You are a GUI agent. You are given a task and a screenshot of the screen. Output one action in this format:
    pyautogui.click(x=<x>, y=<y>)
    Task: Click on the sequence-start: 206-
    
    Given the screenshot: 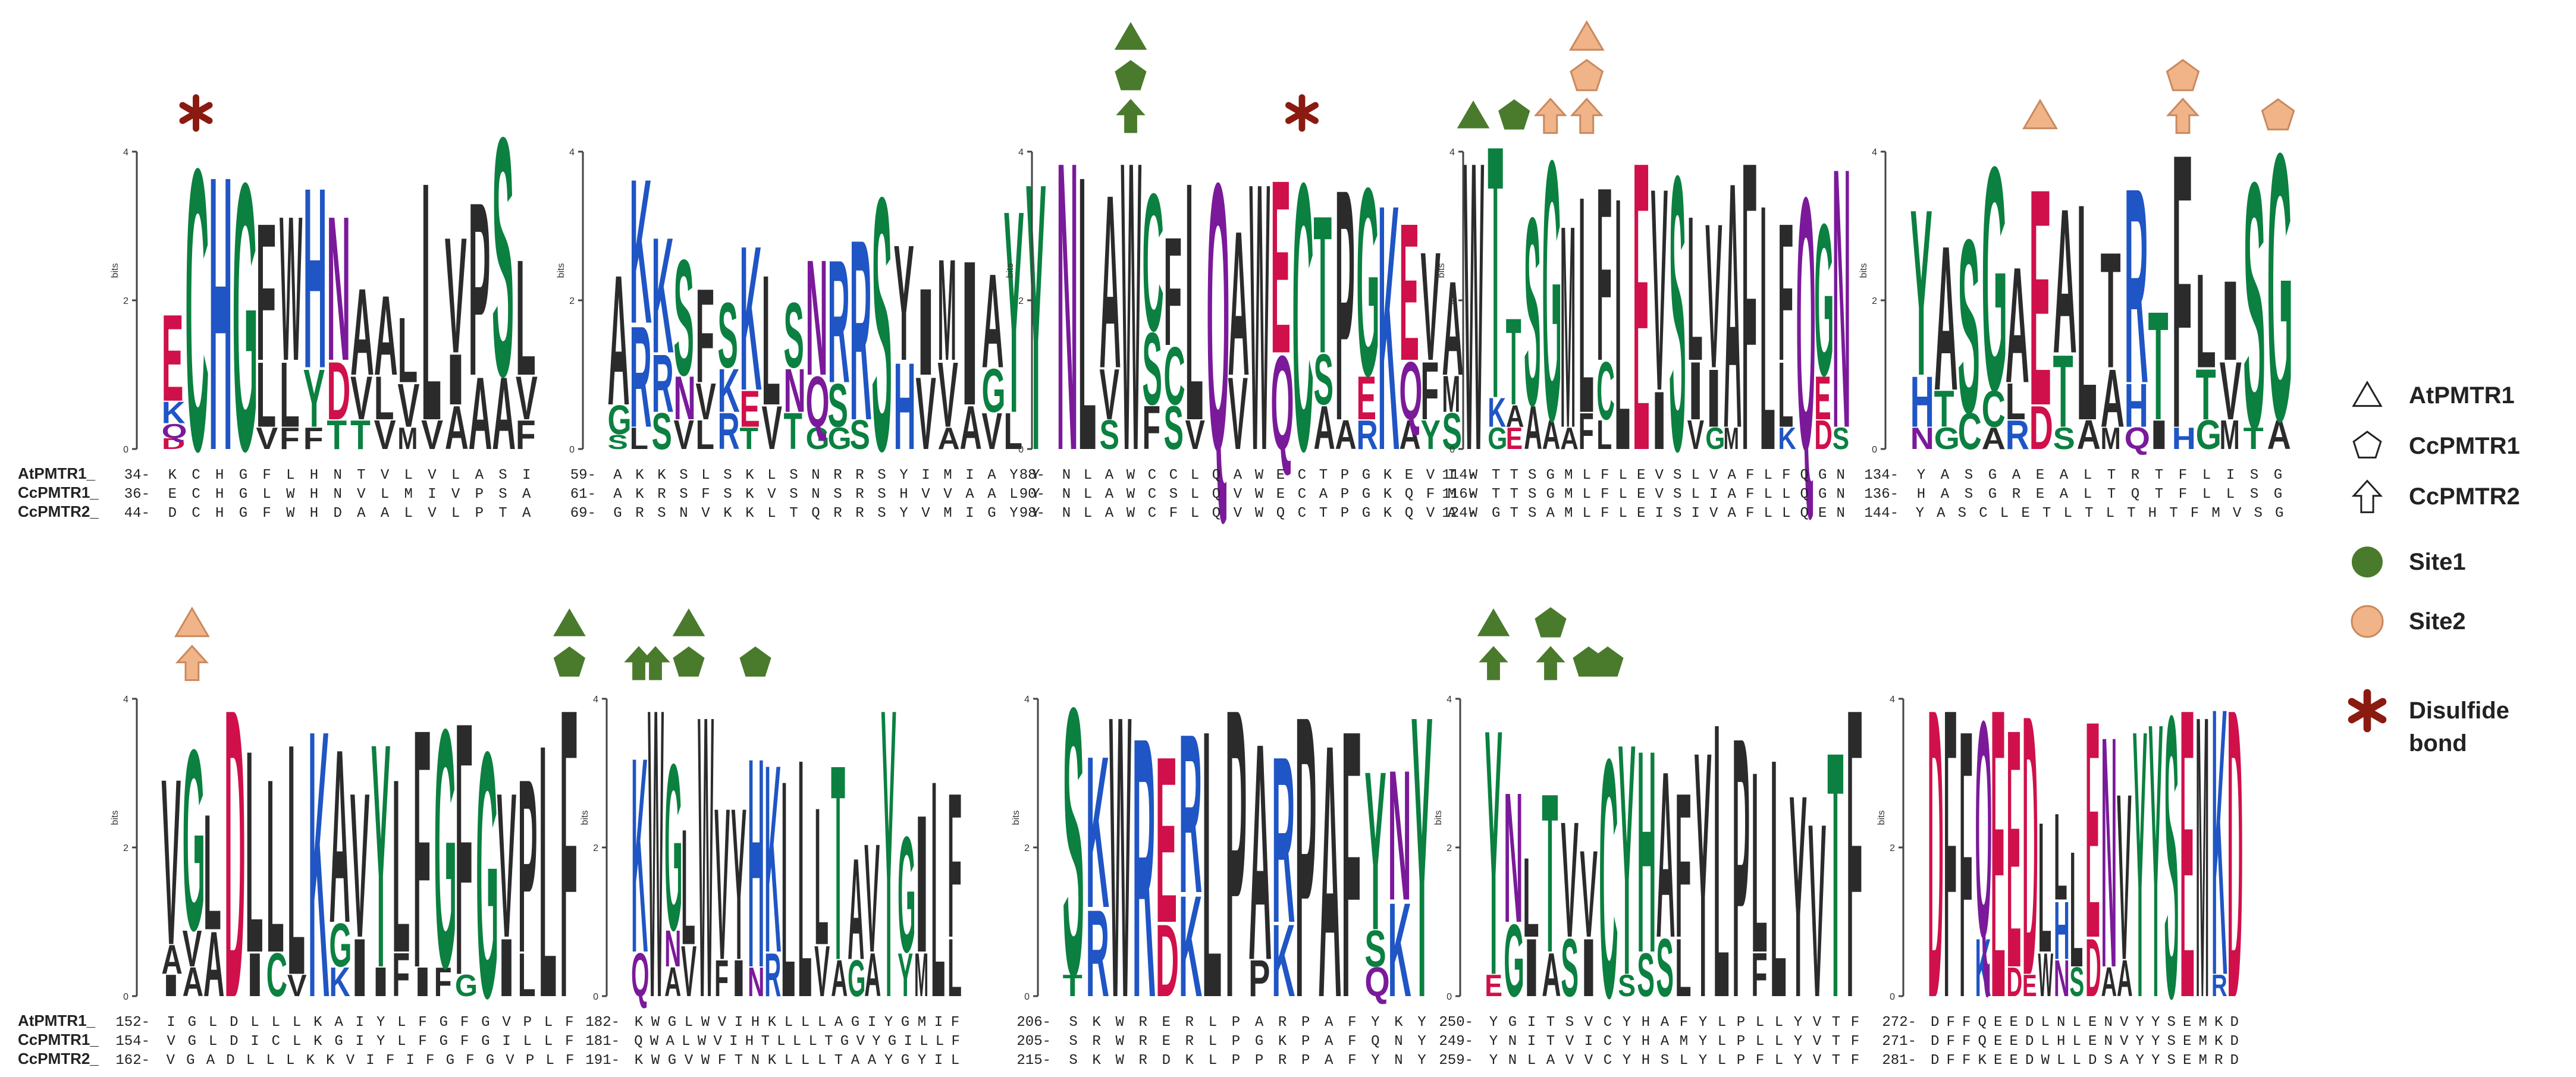 What is the action you would take?
    pyautogui.click(x=1033, y=1023)
    